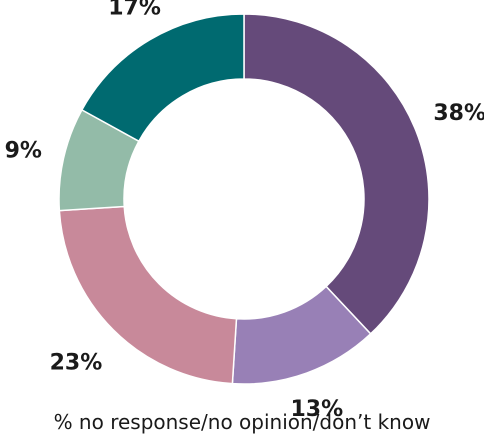  I want to click on slice-label-4: 9%, so click(23, 151).